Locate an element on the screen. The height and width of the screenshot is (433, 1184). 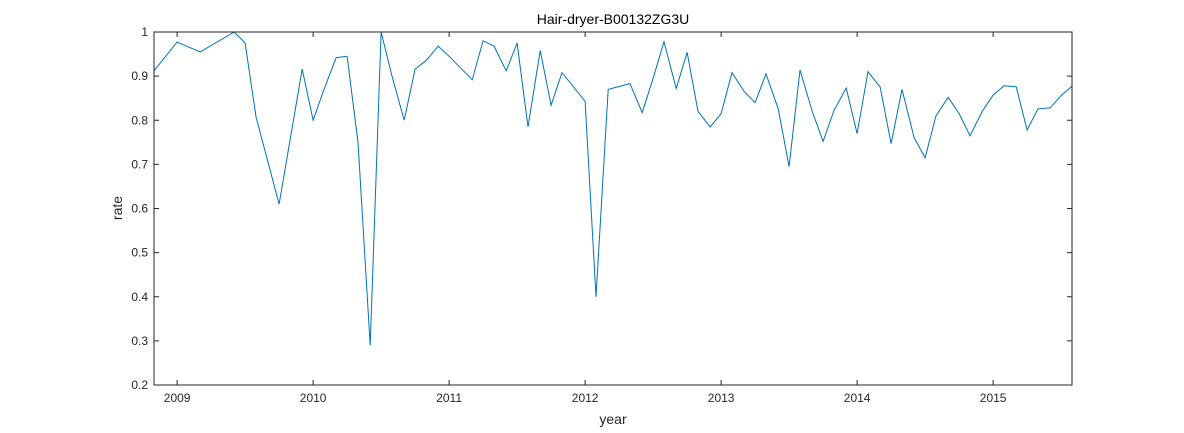
x-axis-title: year is located at coordinates (613, 419).